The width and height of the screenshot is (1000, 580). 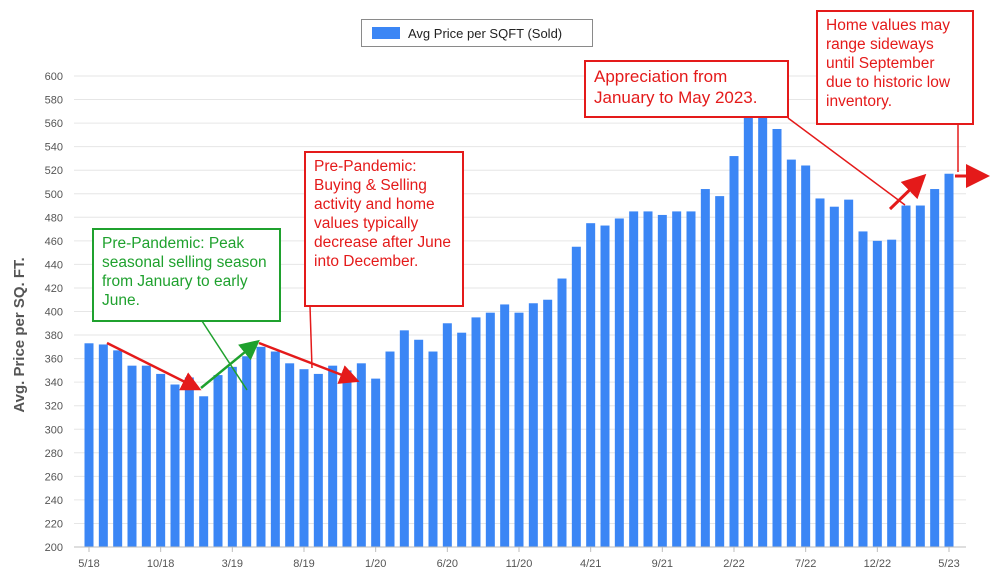 What do you see at coordinates (54, 218) in the screenshot?
I see `y-tick-label: 480` at bounding box center [54, 218].